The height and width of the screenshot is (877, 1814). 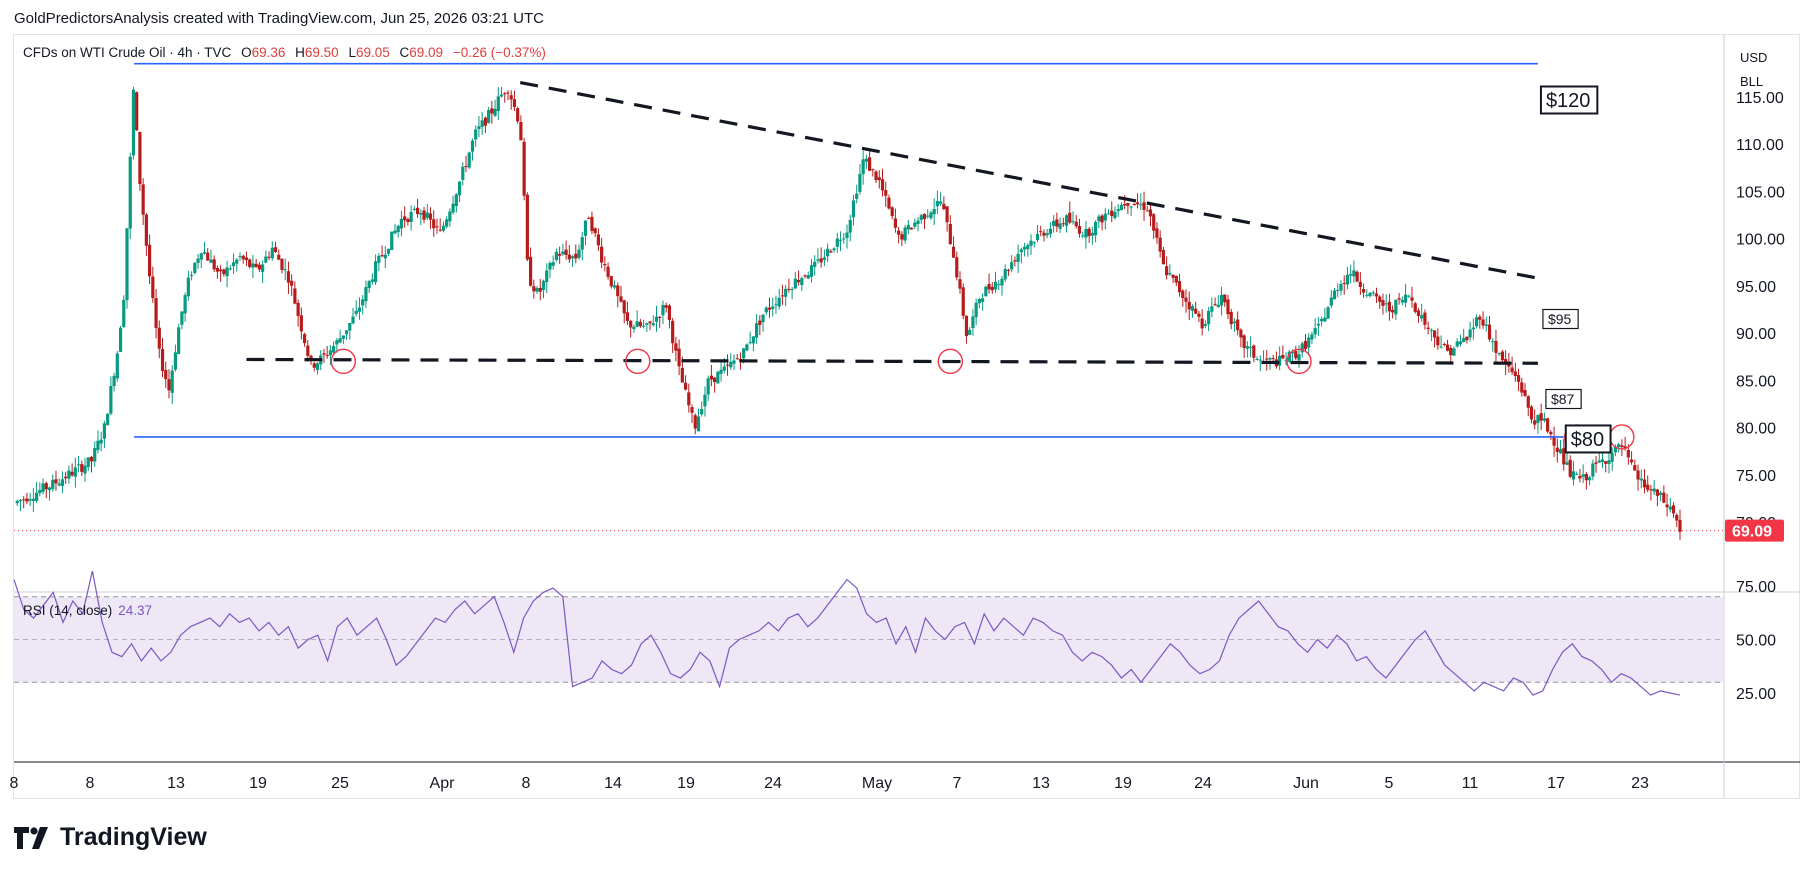 What do you see at coordinates (127, 52) in the screenshot?
I see `symbol-name: CFDs on WTI Crude Oil · 4h · TVC` at bounding box center [127, 52].